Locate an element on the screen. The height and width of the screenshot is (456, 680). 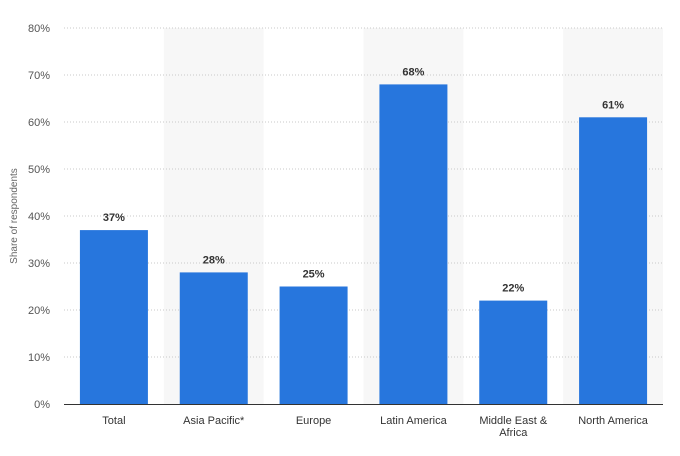
y-axis-title: Share of respondents is located at coordinates (14, 216).